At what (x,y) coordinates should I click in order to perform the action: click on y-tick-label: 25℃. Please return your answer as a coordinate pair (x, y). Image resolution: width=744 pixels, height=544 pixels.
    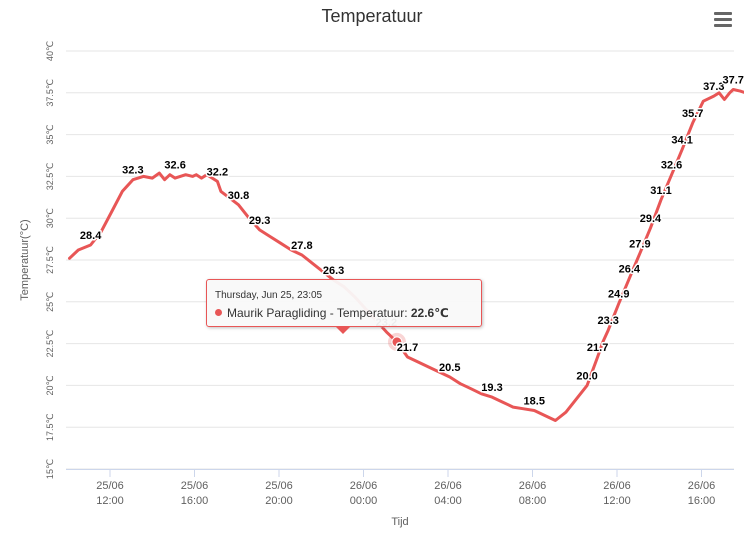
    Looking at the image, I should click on (50, 302).